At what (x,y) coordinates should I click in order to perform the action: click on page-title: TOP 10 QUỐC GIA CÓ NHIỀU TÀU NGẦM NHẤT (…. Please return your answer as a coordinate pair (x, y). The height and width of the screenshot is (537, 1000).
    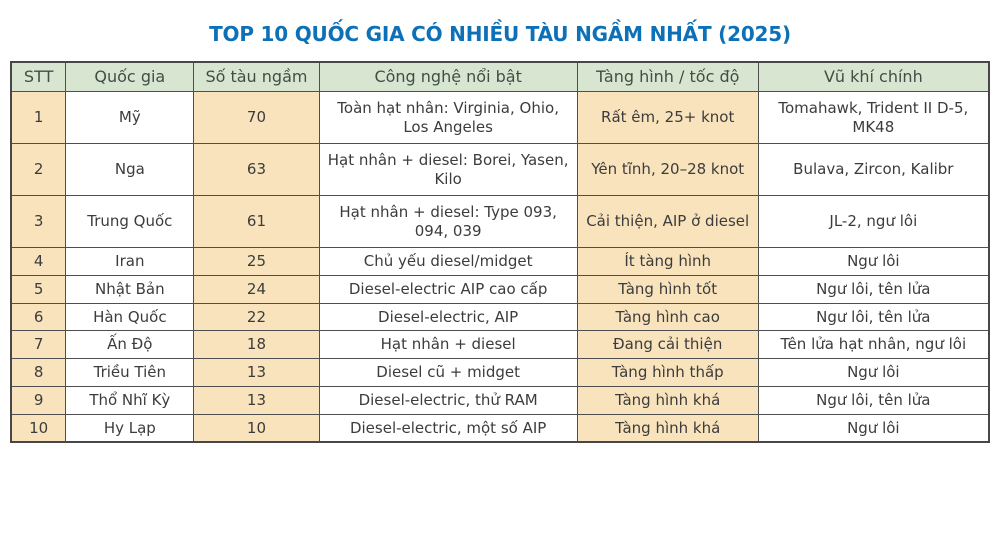
    Looking at the image, I should click on (500, 34).